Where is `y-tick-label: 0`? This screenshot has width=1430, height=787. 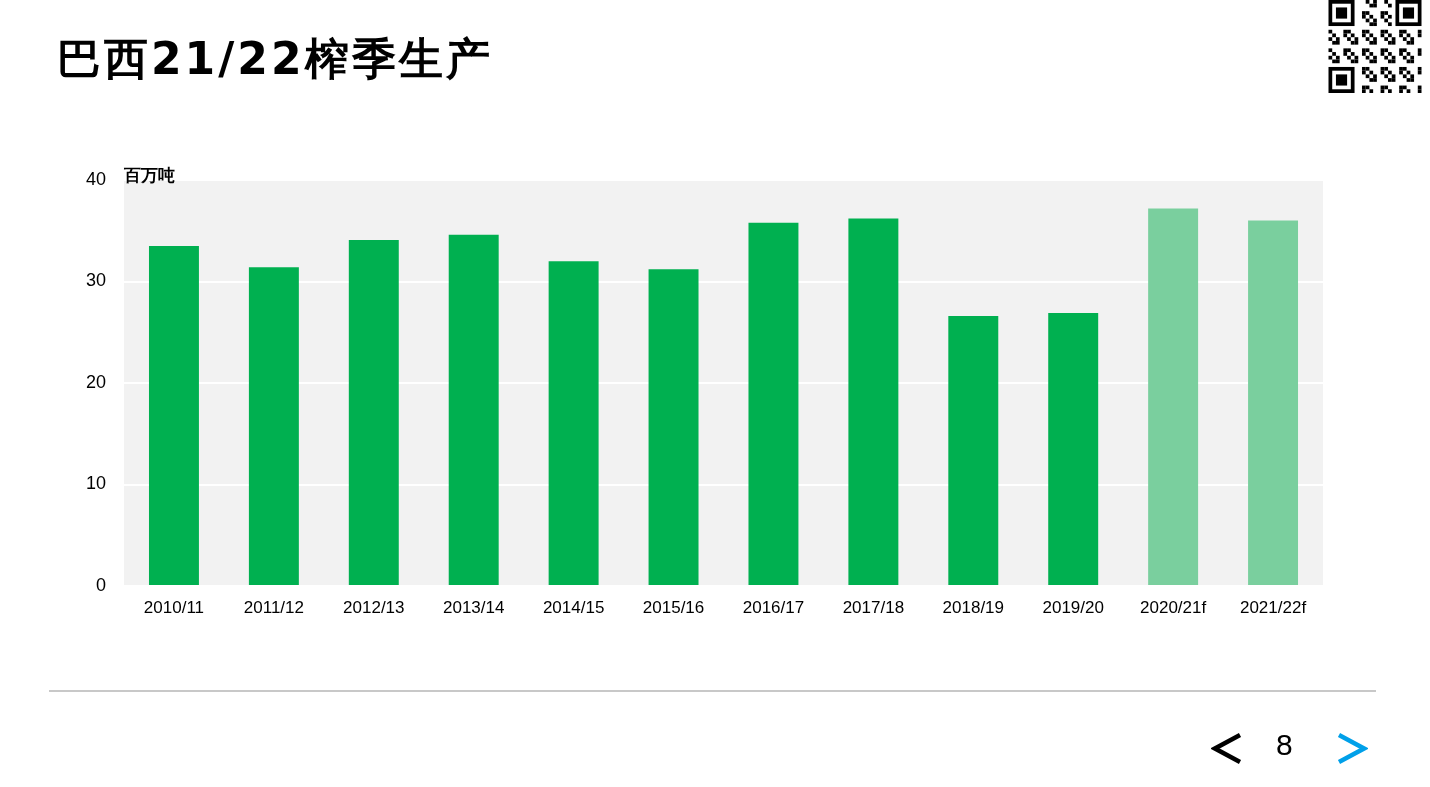
y-tick-label: 0 is located at coordinates (100, 584).